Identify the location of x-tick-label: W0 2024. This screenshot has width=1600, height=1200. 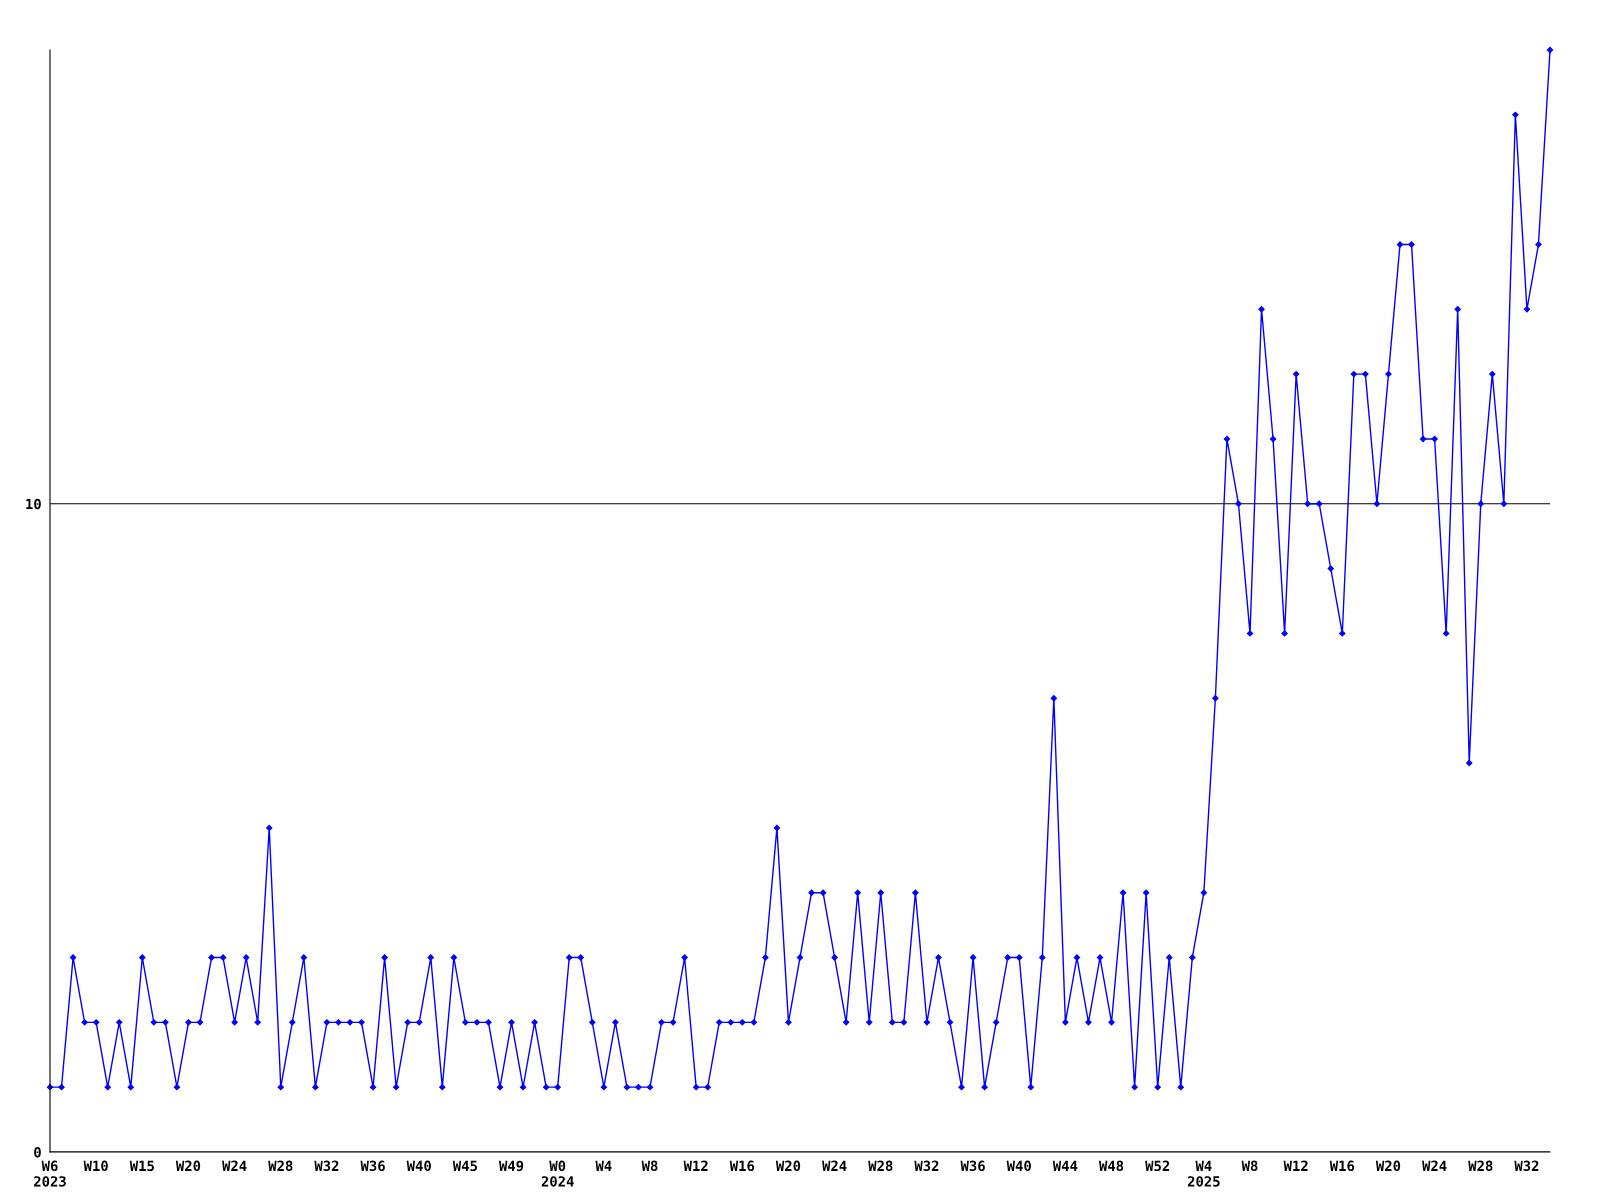
(557, 1173).